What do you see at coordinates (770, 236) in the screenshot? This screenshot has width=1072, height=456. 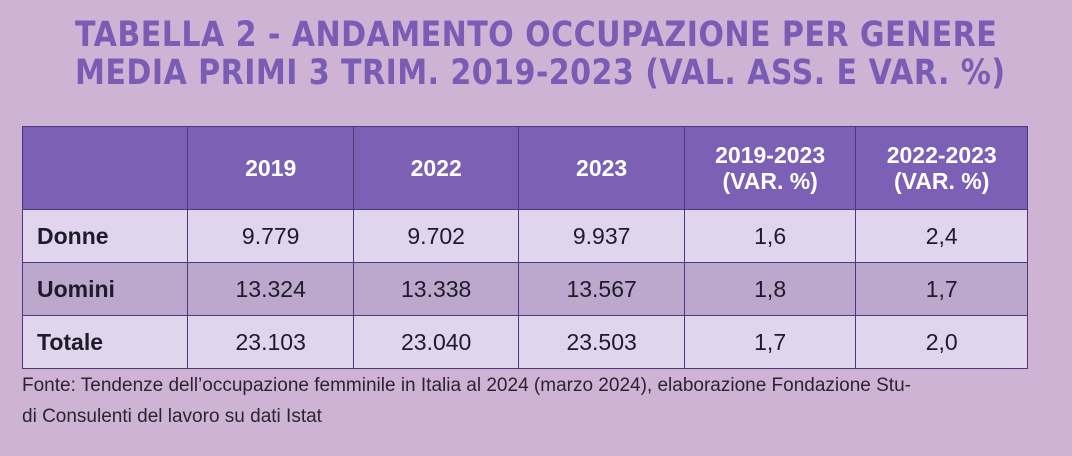 I see `cell-value: 1,6` at bounding box center [770, 236].